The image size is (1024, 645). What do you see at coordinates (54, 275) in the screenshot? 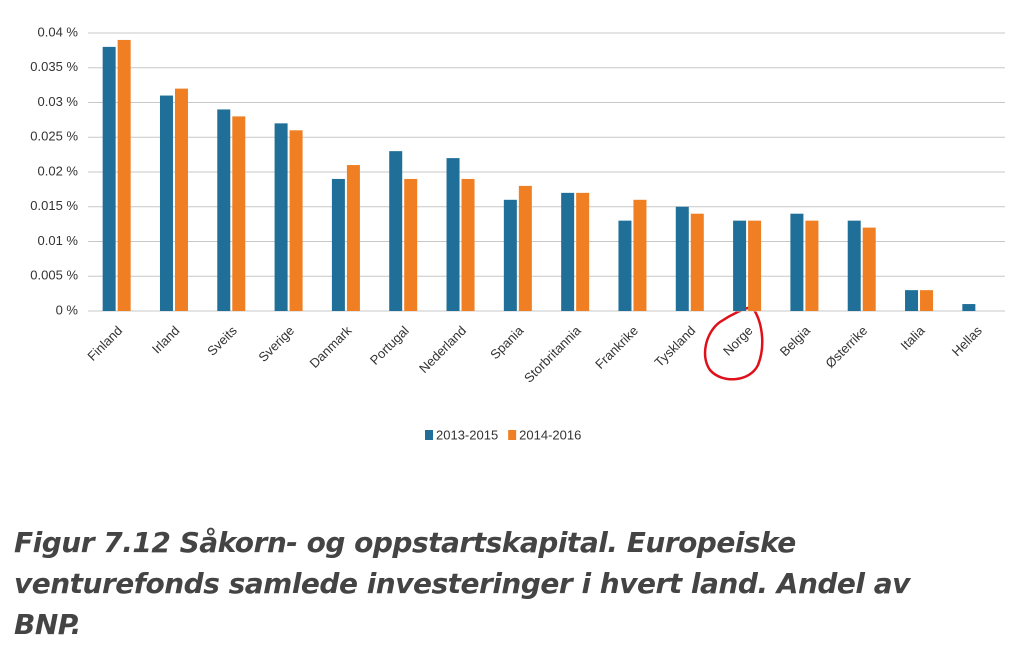
I see `y-tick-label: 0.005 %` at bounding box center [54, 275].